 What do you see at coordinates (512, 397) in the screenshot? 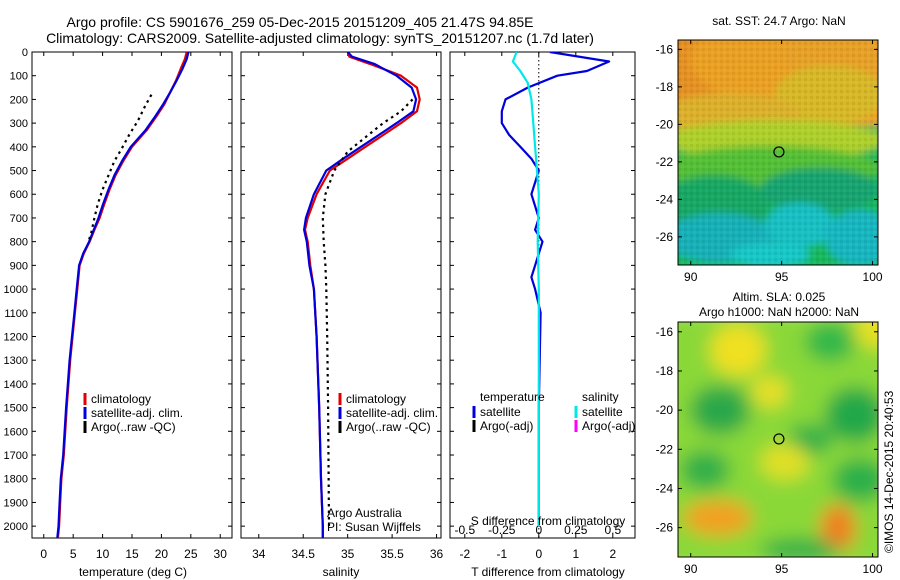
I see `legend-temperature-header: temperature` at bounding box center [512, 397].